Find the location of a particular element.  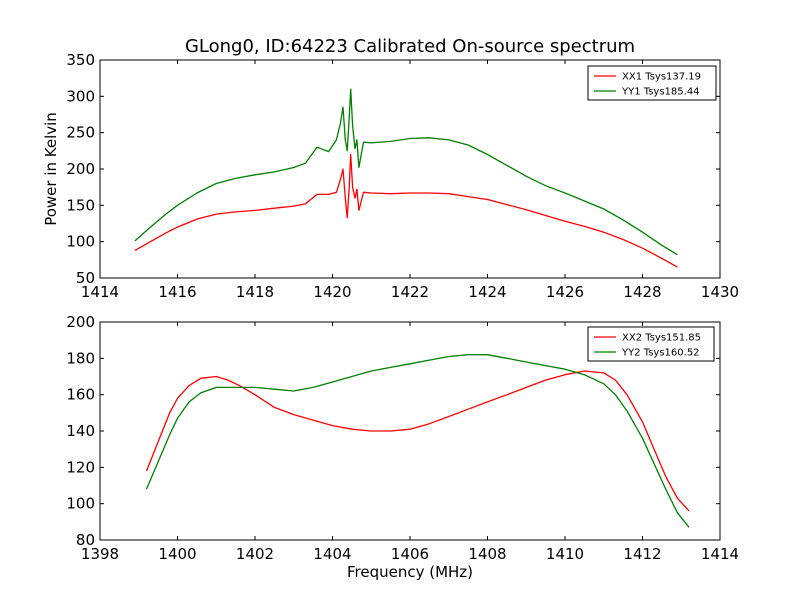

y-tick-label: 150 is located at coordinates (80, 205).